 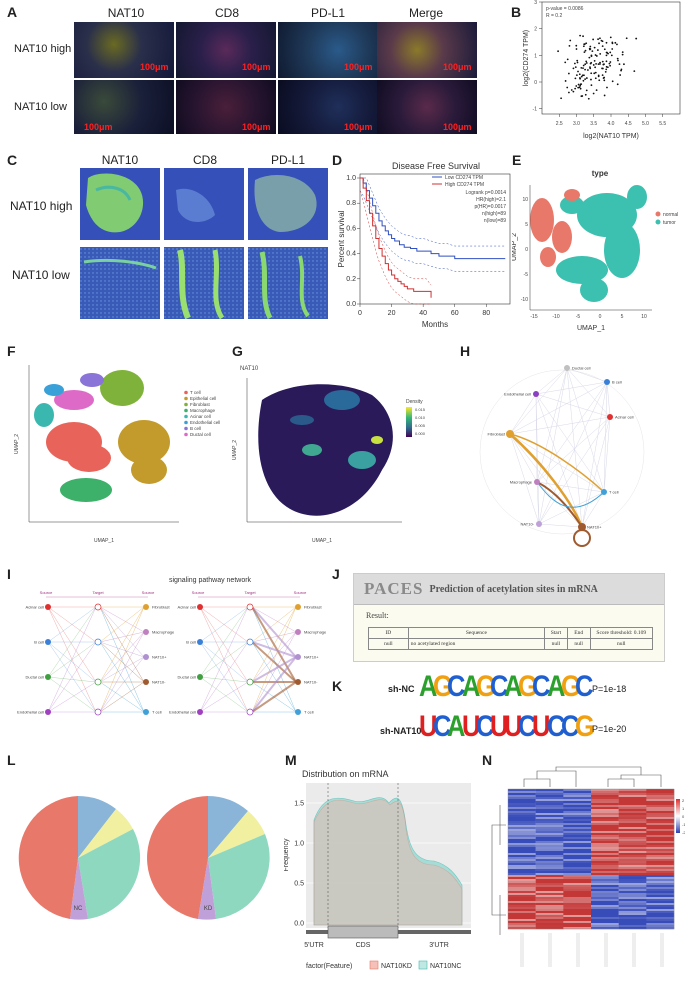 I want to click on table-header: Score threshold: 0.109, so click(x=621, y=633).